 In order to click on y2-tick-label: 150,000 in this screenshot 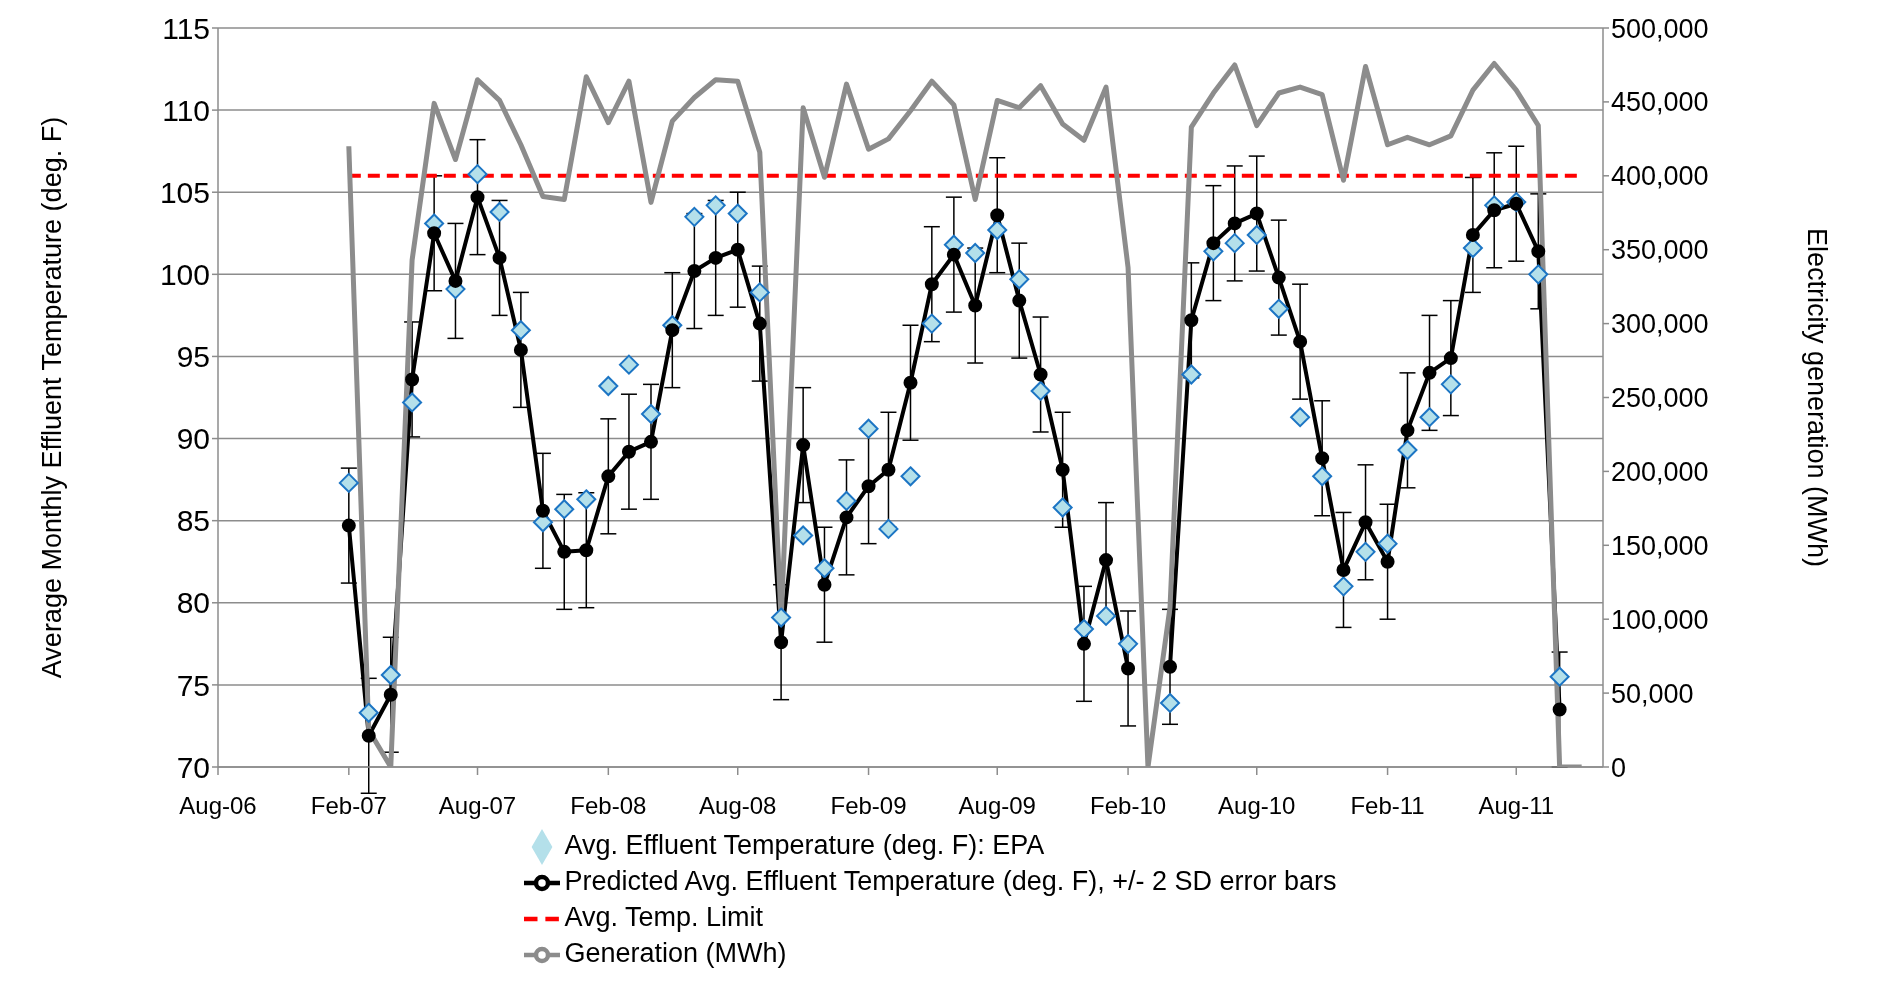, I will do `click(1660, 545)`.